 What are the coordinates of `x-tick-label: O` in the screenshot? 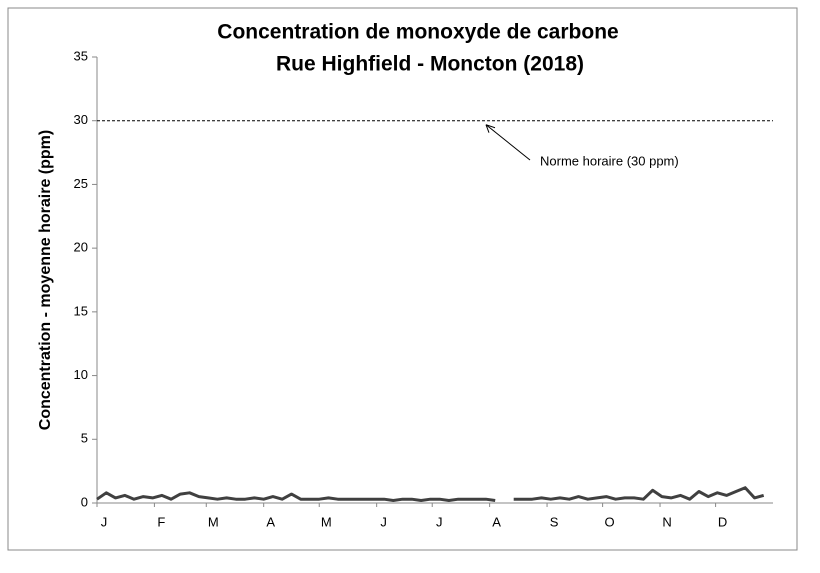 It's located at (610, 521).